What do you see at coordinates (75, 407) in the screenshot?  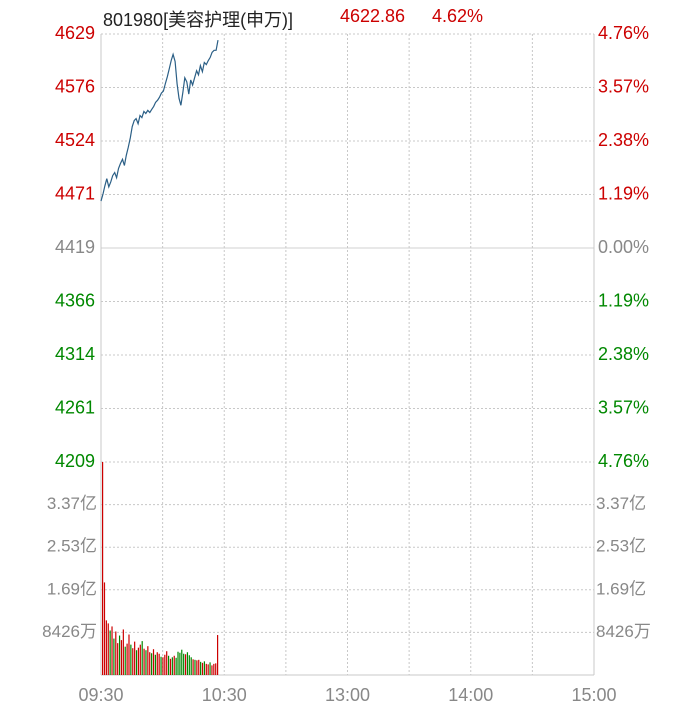 I see `y-tick-label-left: 4261` at bounding box center [75, 407].